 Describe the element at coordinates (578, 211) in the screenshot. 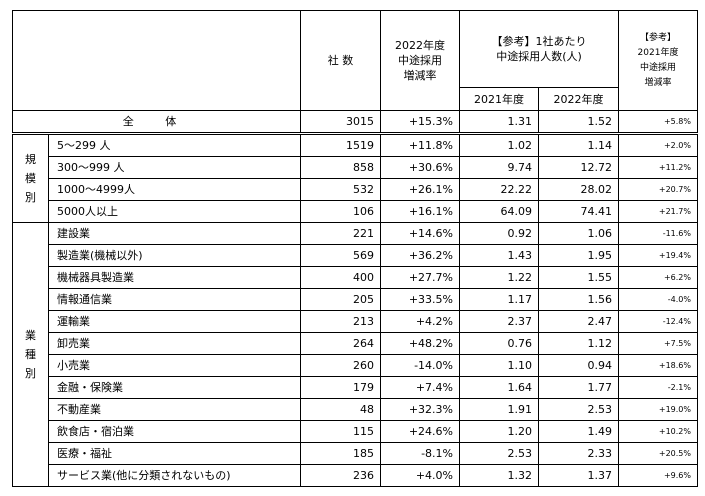

I see `row-avg-2022: 74.41` at that location.